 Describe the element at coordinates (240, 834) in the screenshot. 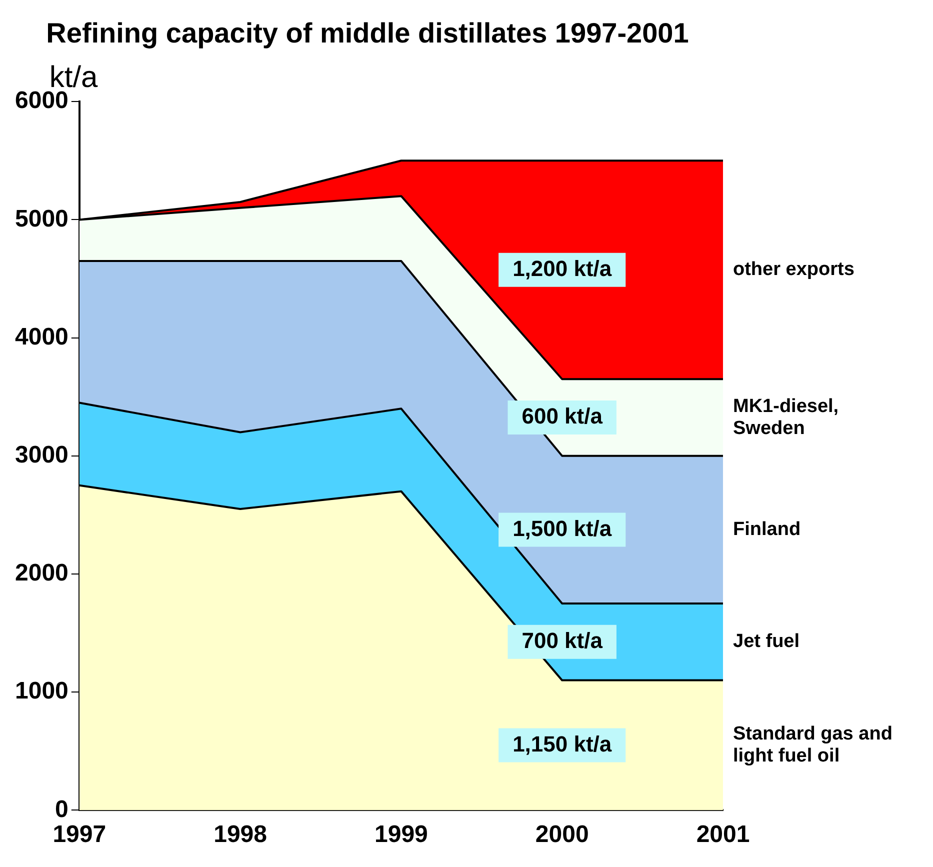

I see `x-tick-label: 1998` at that location.